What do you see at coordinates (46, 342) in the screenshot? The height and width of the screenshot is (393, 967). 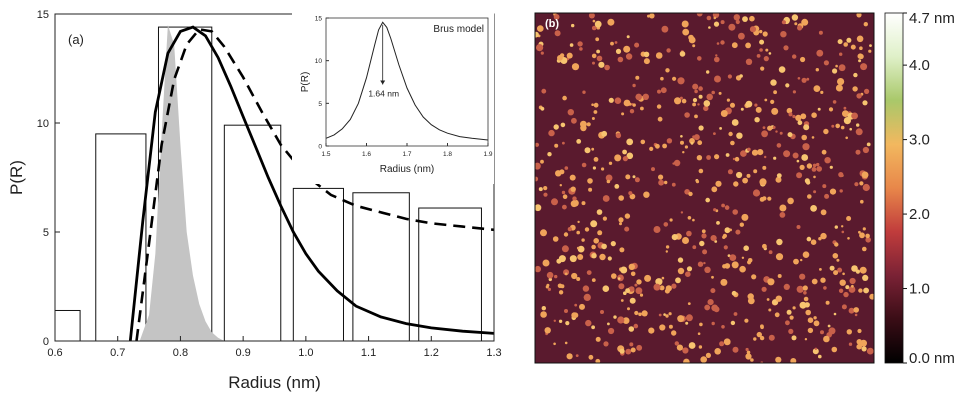 I see `y-tick-label-0: 0` at bounding box center [46, 342].